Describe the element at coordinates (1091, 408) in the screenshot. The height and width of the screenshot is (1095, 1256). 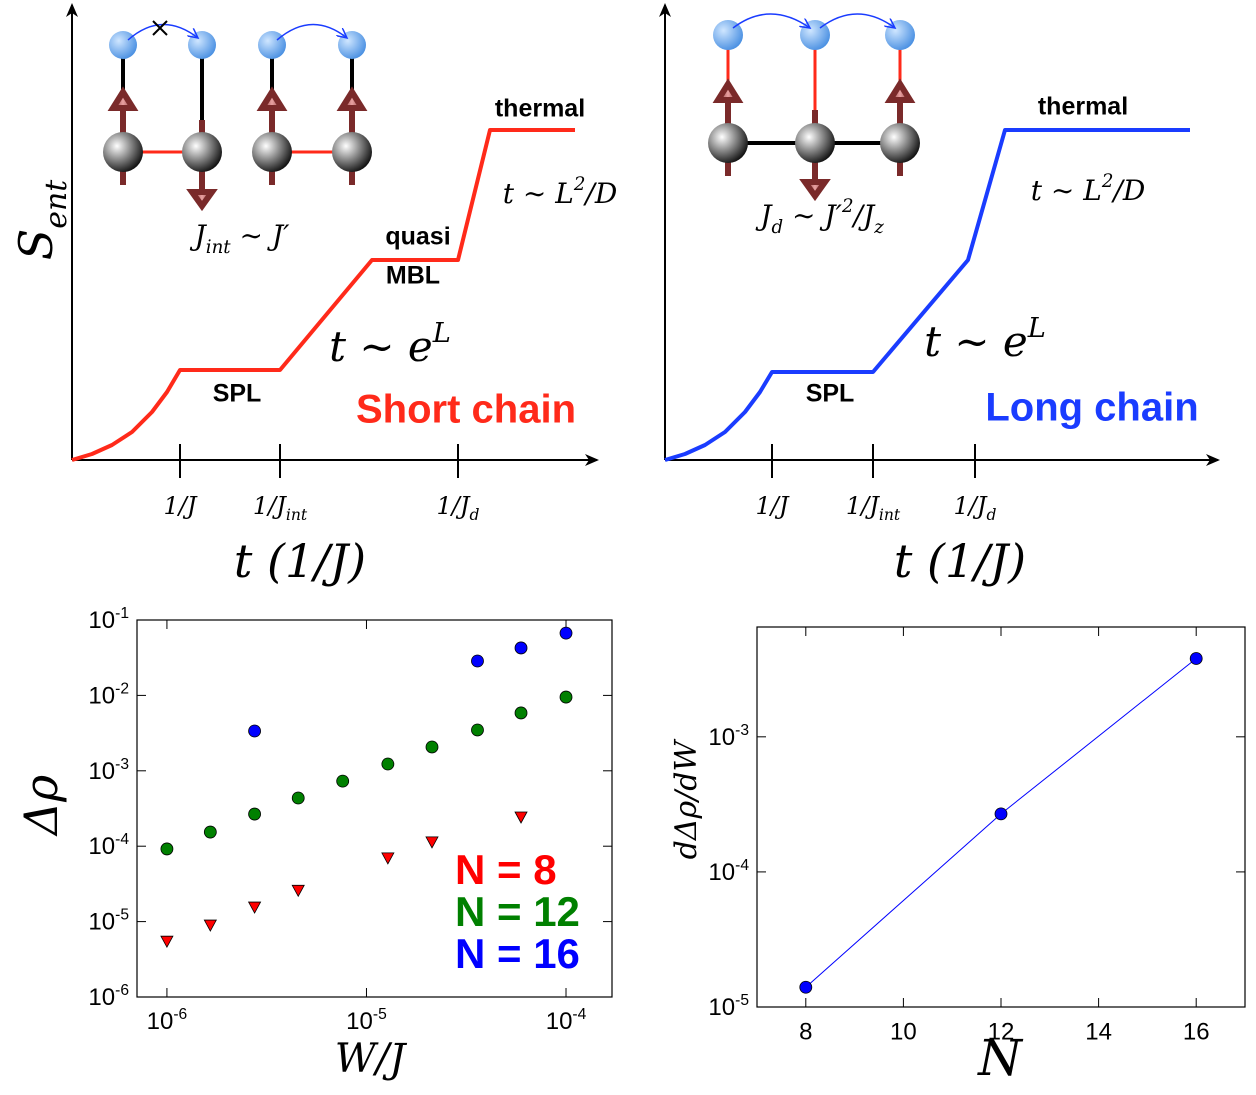
I see `annotation: Long chain` at that location.